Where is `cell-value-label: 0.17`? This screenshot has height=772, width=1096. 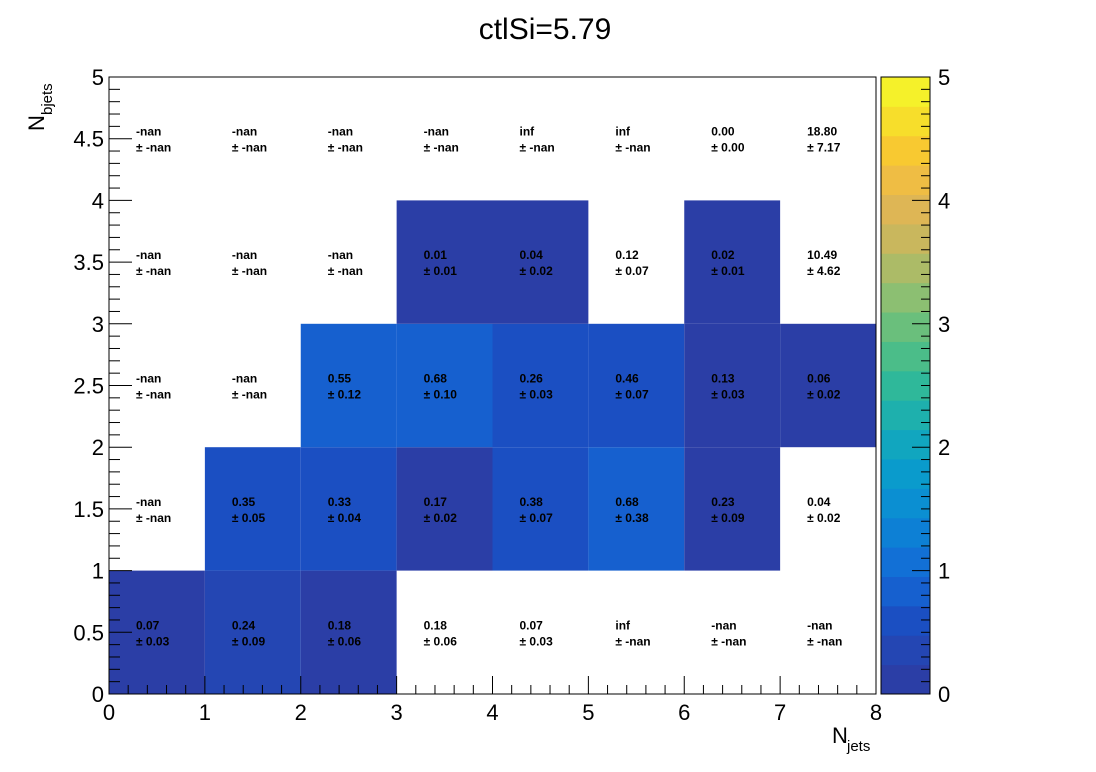
cell-value-label: 0.17 is located at coordinates (436, 502).